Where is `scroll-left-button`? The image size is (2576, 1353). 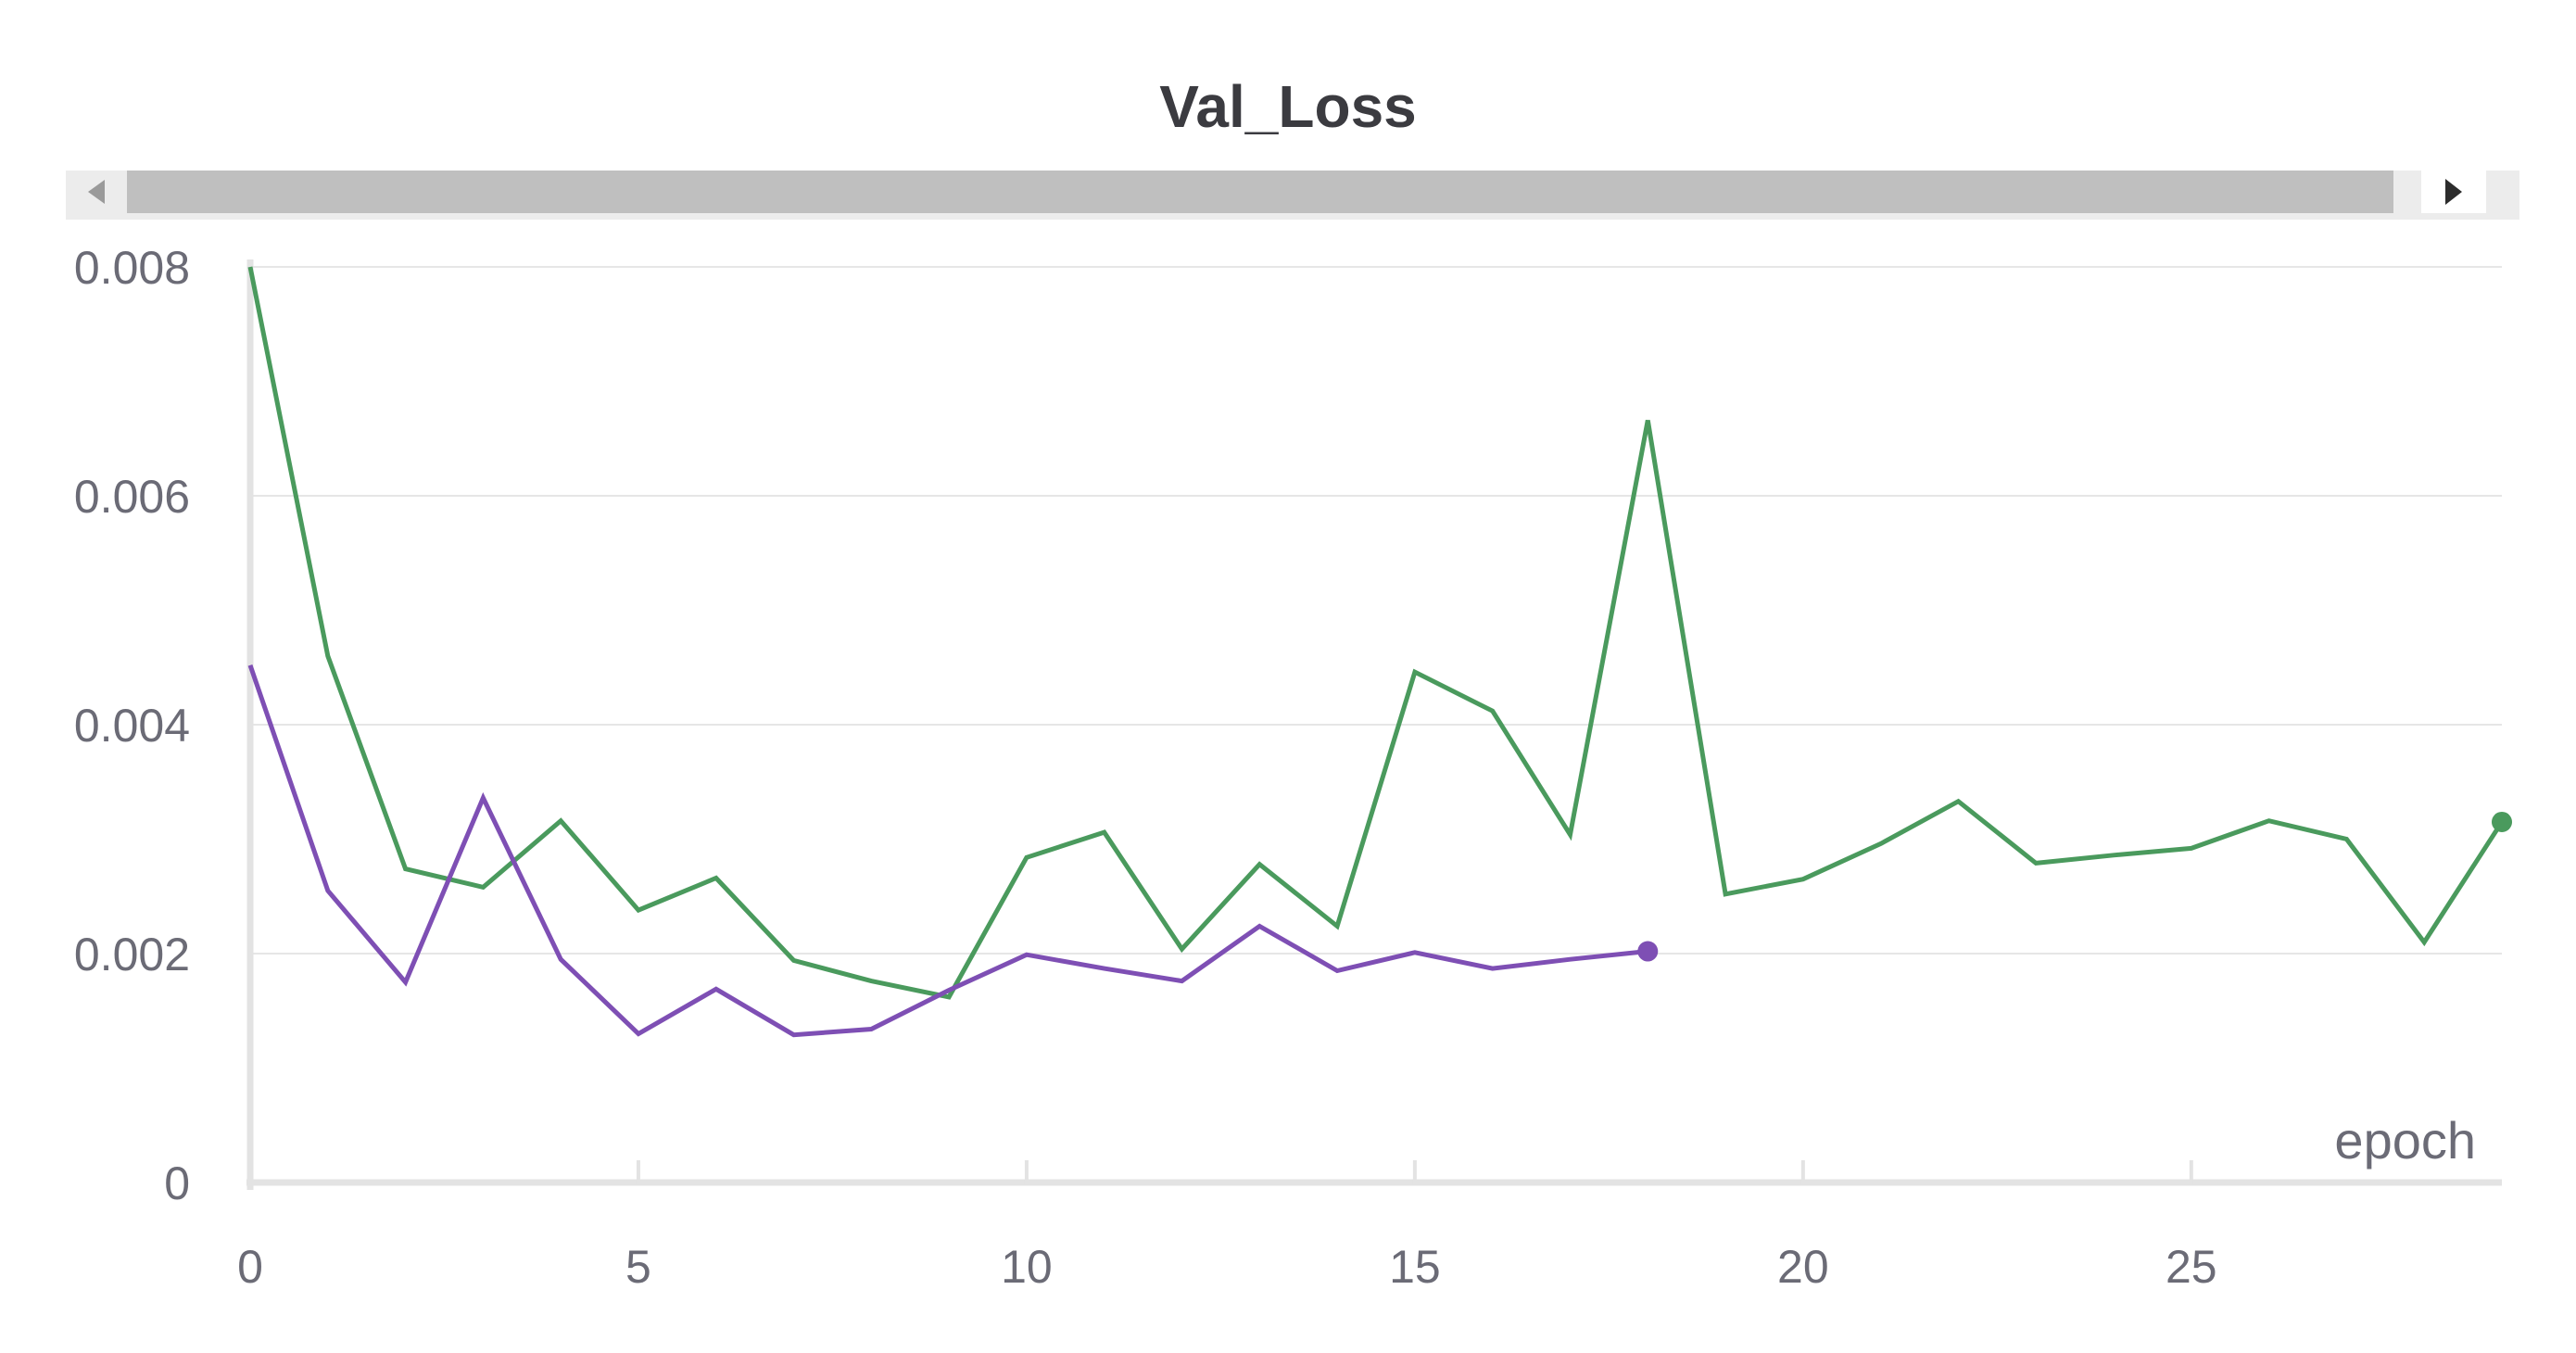
scroll-left-button is located at coordinates (96, 192).